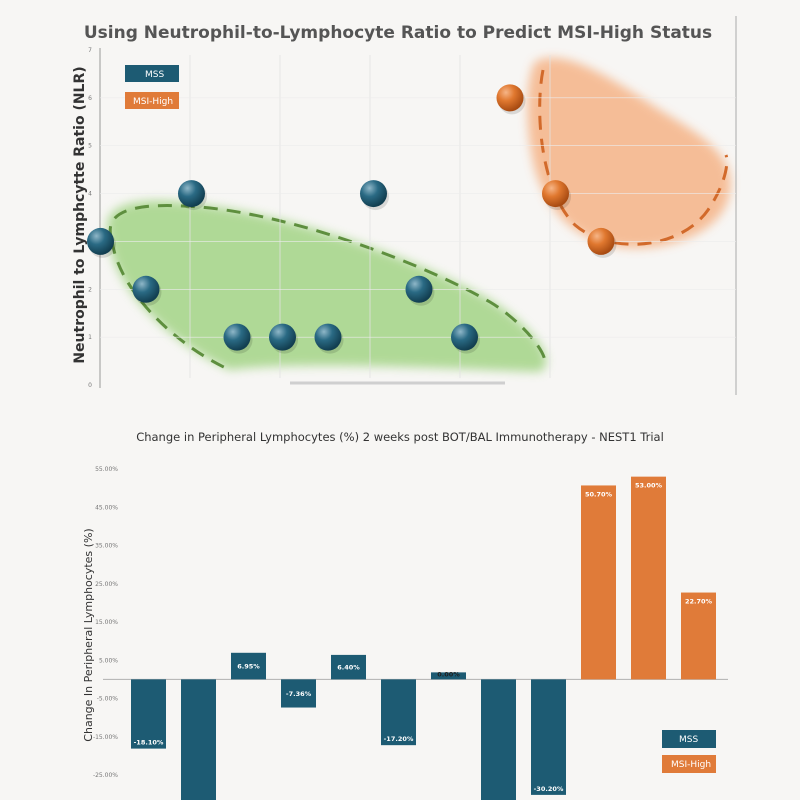 The width and height of the screenshot is (800, 800). What do you see at coordinates (108, 699) in the screenshot?
I see `bar-y-tick-label: -5.00%` at bounding box center [108, 699].